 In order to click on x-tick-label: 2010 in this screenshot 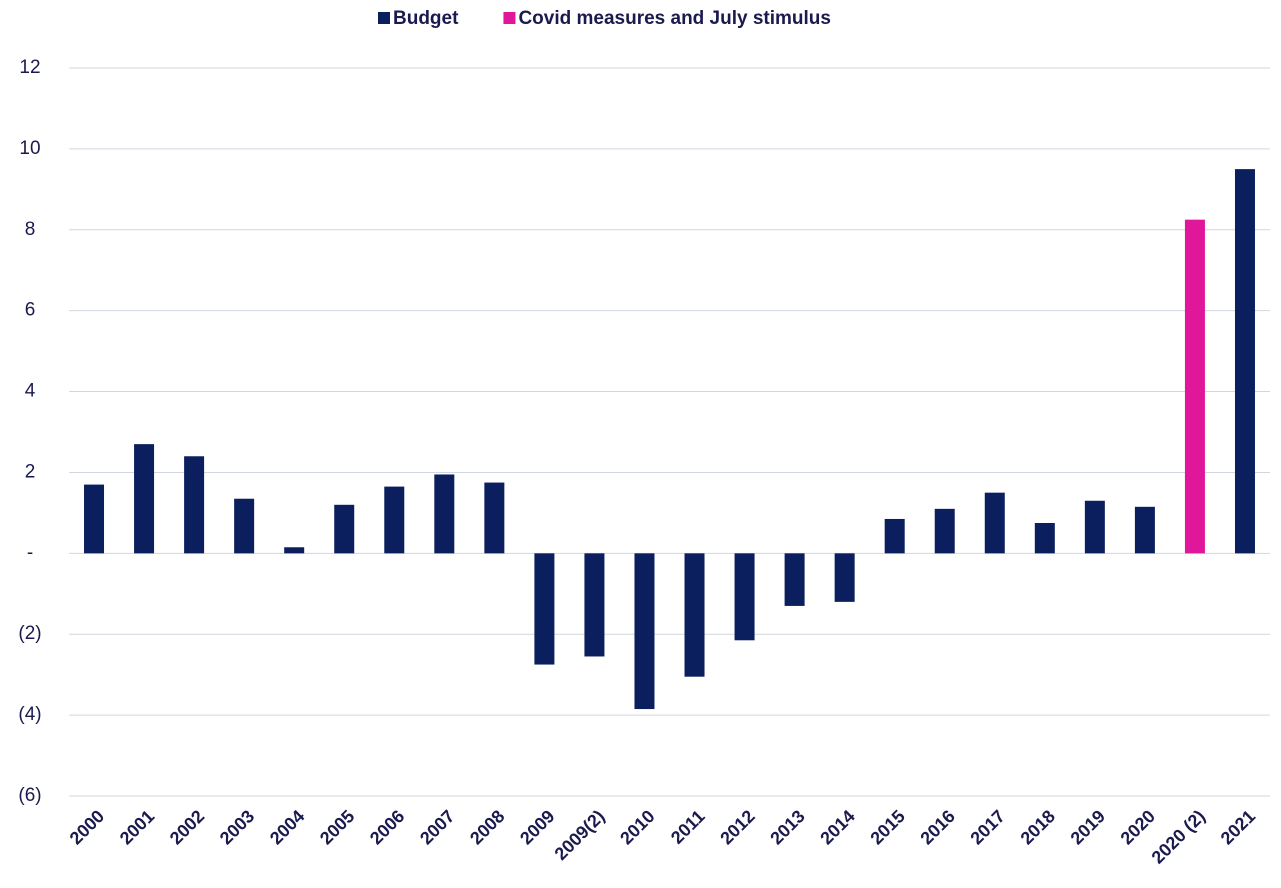, I will do `click(637, 827)`.